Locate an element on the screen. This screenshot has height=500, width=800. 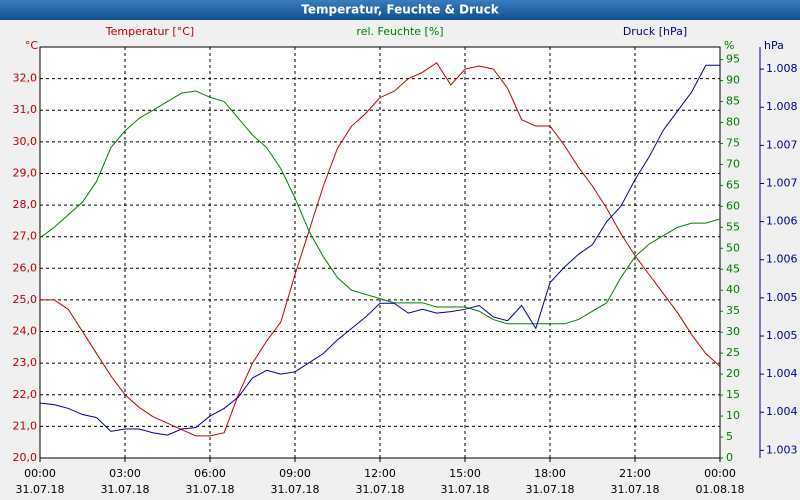
x-tick-label: 18:00 is located at coordinates (550, 473).